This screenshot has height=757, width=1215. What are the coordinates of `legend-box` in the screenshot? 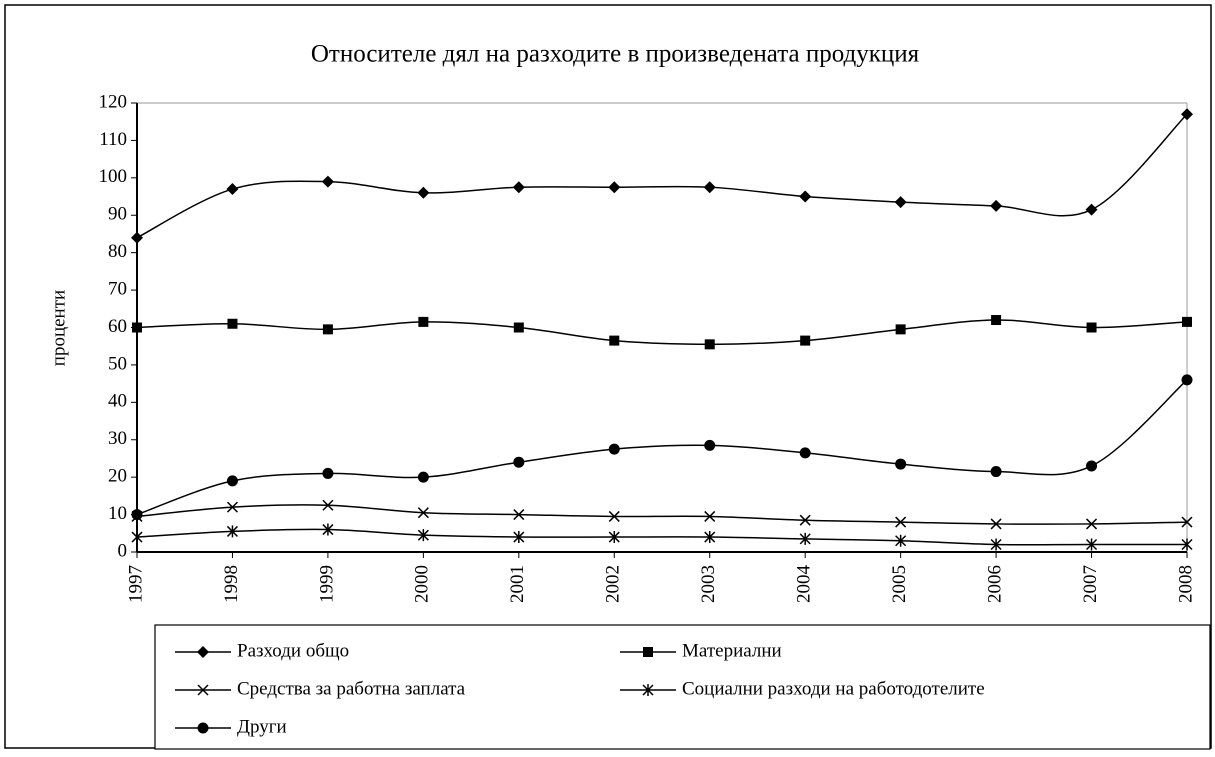 It's located at (682, 687).